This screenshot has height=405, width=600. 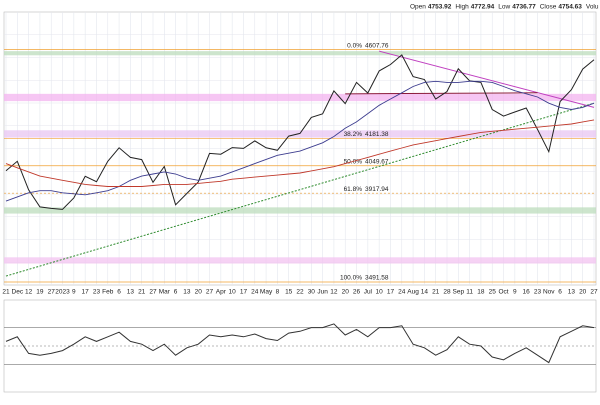 I want to click on x-tick-label: 14, so click(x=425, y=292).